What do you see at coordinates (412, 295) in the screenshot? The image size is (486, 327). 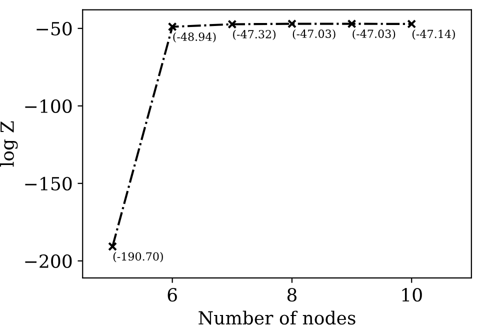 I see `x-tick-label: 10` at bounding box center [412, 295].